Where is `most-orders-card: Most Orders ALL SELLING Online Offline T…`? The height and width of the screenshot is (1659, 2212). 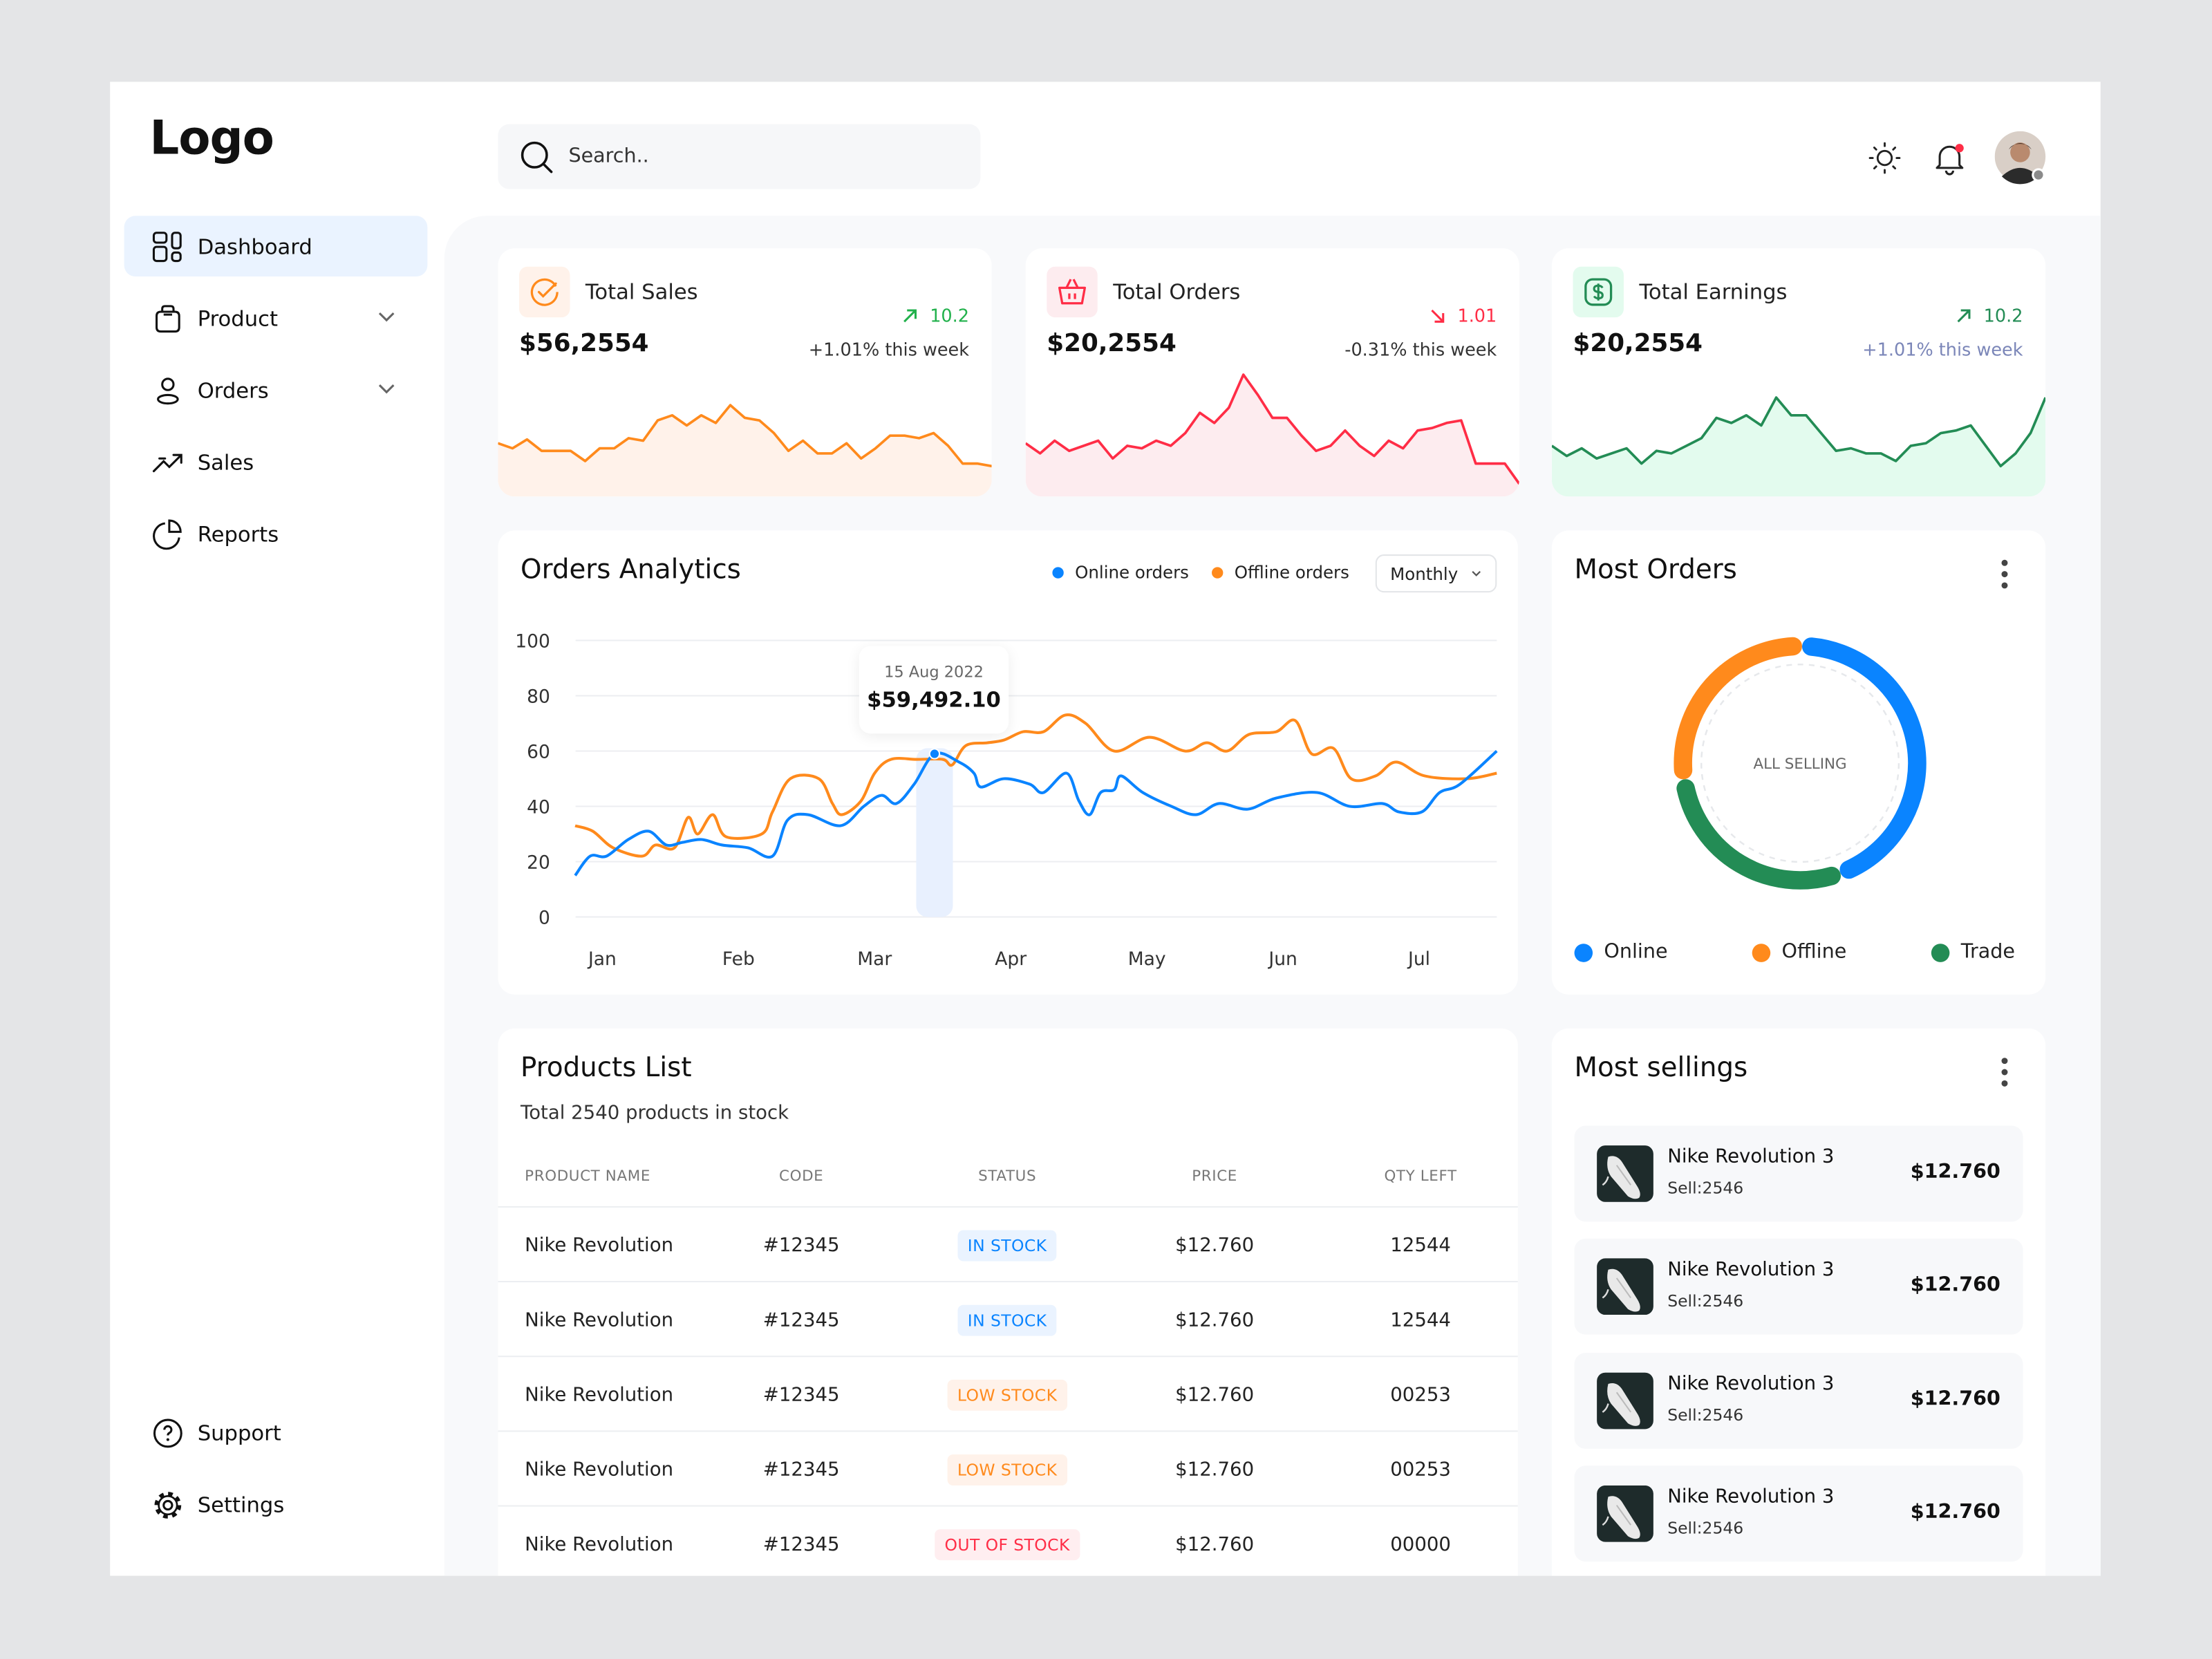
most-orders-card: Most Orders ALL SELLING Online Offline T… is located at coordinates (1798, 763).